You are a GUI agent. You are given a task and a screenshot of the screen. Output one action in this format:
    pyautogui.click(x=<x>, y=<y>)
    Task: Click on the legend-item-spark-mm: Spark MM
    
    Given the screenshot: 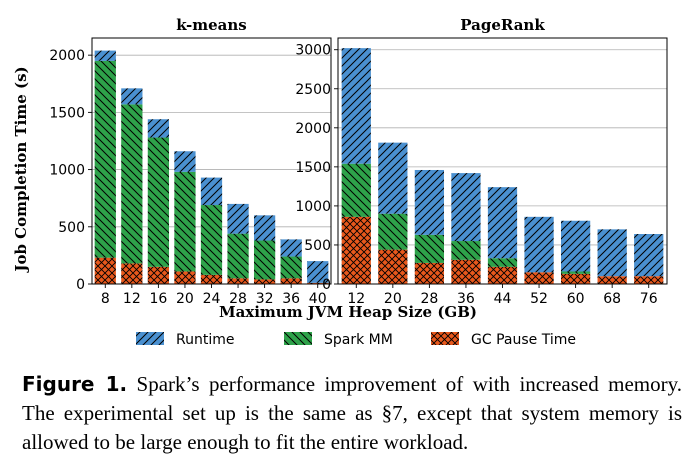 What is the action you would take?
    pyautogui.click(x=338, y=340)
    